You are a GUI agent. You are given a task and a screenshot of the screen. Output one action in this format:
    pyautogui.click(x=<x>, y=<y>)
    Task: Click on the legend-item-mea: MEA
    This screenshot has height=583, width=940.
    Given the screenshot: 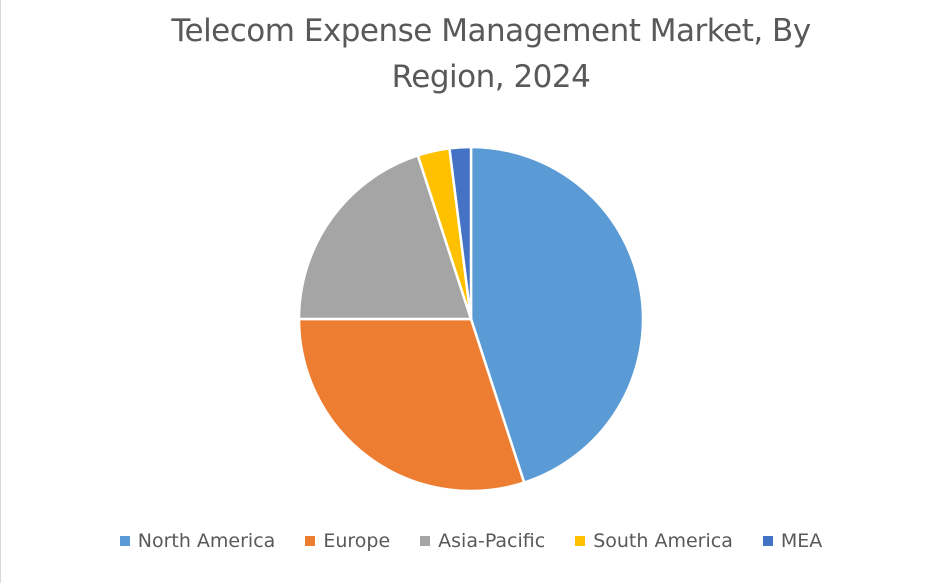 What is the action you would take?
    pyautogui.click(x=792, y=541)
    